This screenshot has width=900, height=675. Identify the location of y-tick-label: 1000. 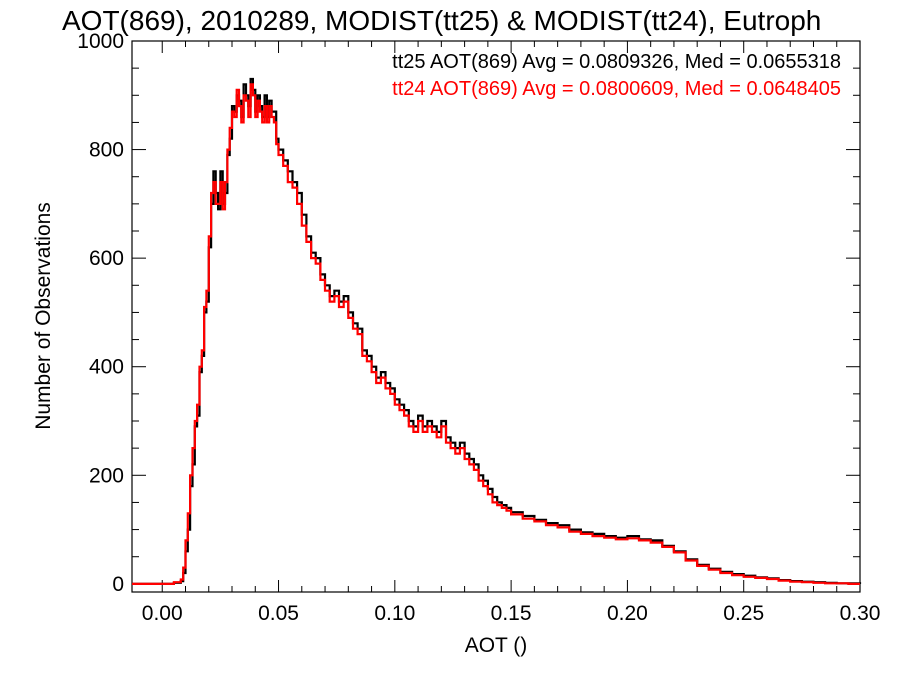
(100, 41).